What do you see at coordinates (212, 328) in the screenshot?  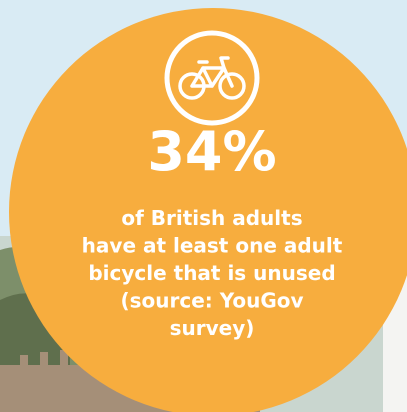 I see `description-line: survey)` at bounding box center [212, 328].